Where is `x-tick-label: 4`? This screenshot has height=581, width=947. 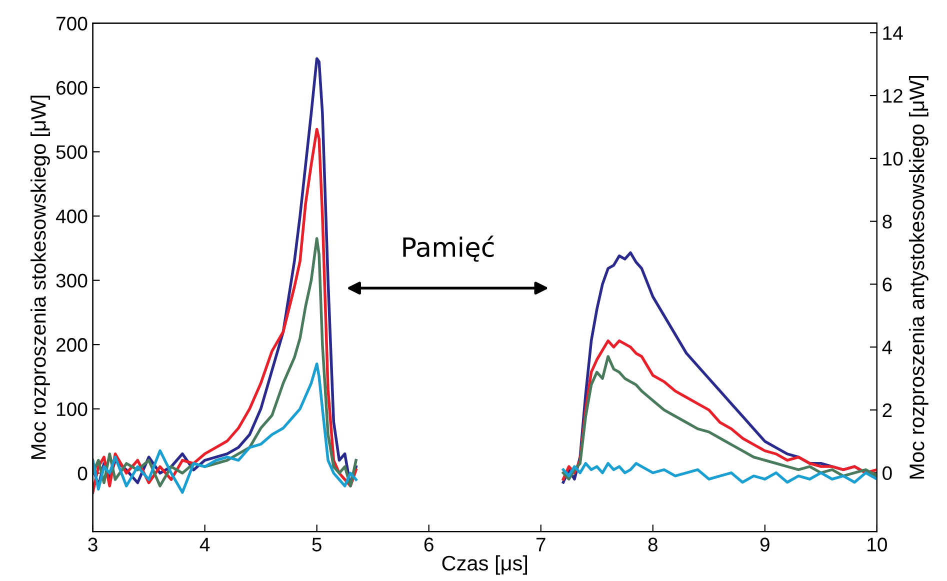 x-tick-label: 4 is located at coordinates (205, 545).